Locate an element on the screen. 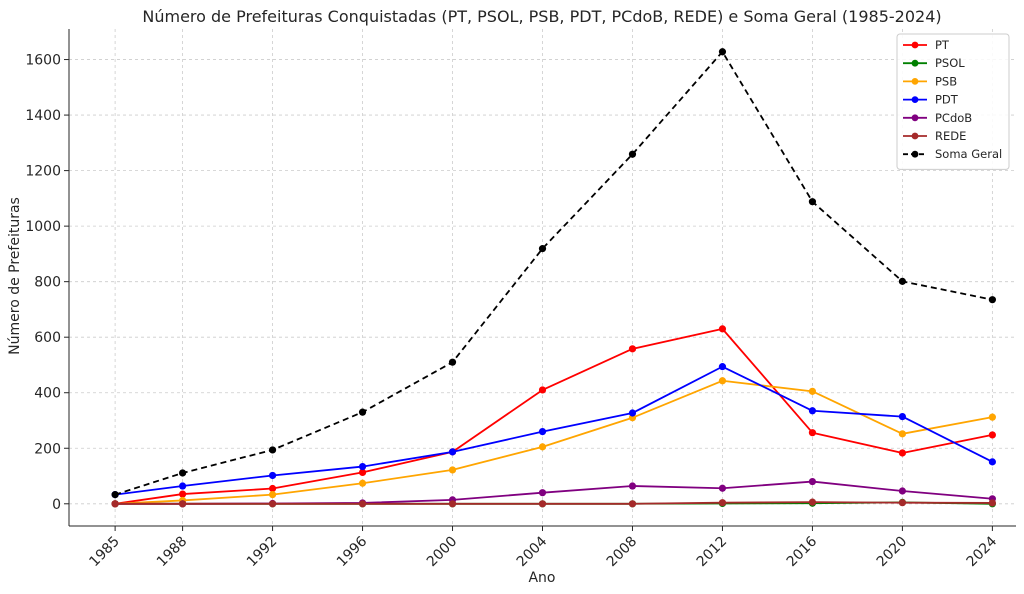  y-tick-label: 200 is located at coordinates (47, 449).